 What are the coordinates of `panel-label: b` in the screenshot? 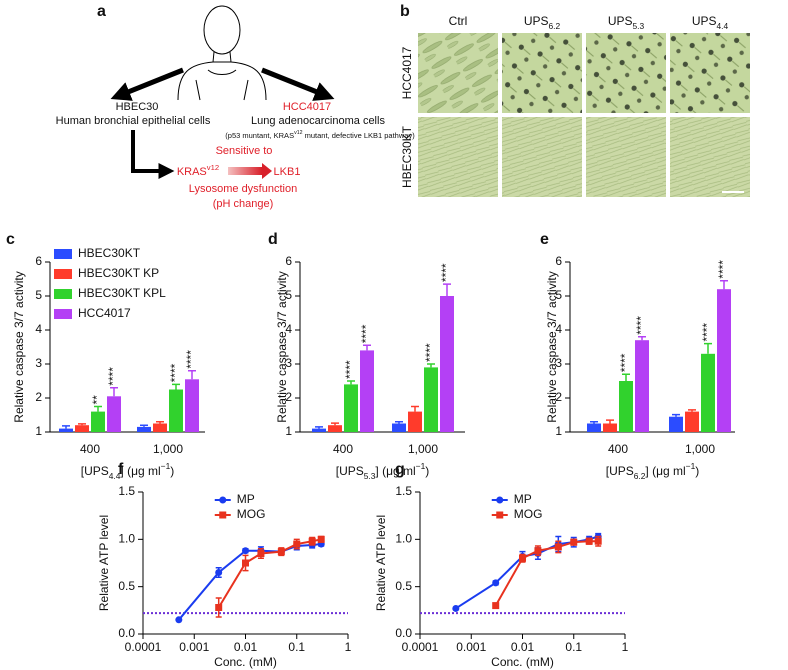 It's located at (405, 11).